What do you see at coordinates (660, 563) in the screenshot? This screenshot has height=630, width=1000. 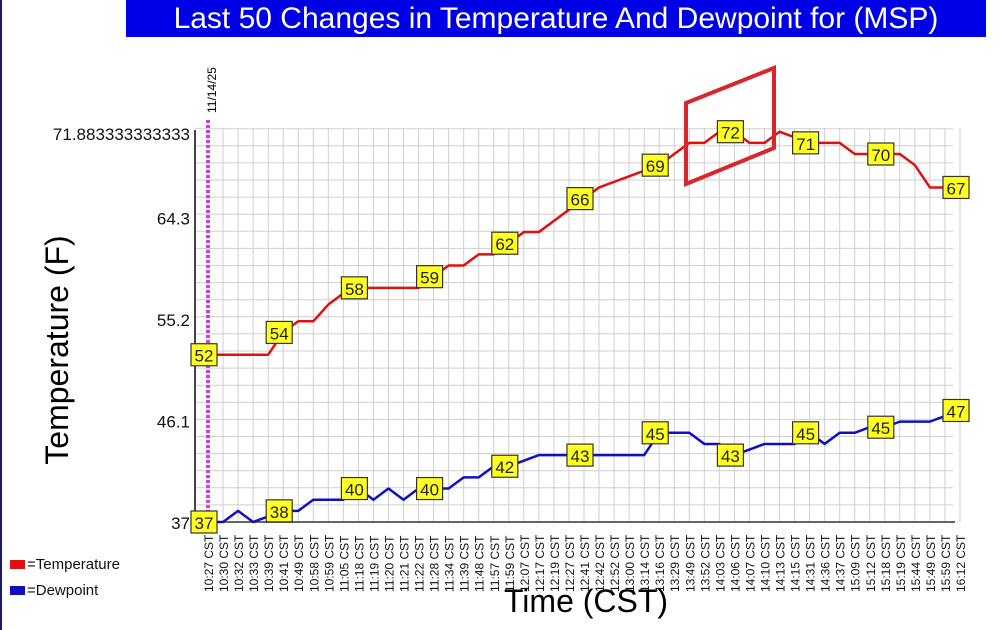 I see `x-tick-label: 13:16 CST` at bounding box center [660, 563].